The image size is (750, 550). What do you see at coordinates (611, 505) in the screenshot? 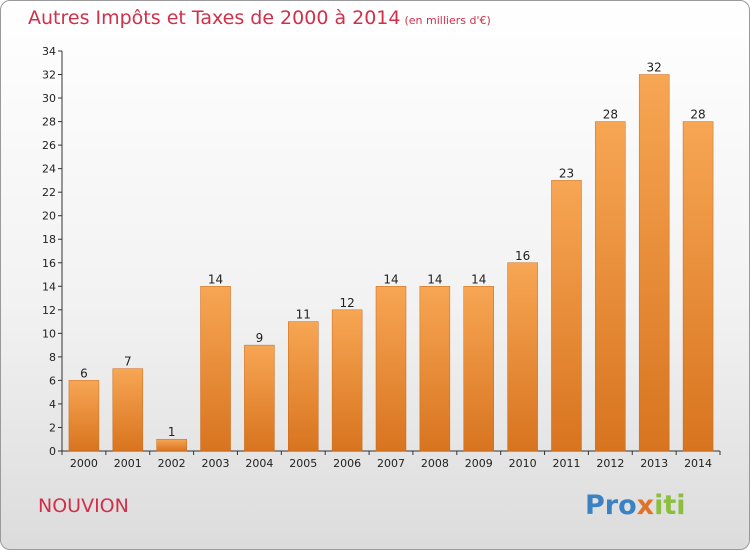
I see `logo-part-1: Pro` at bounding box center [611, 505].